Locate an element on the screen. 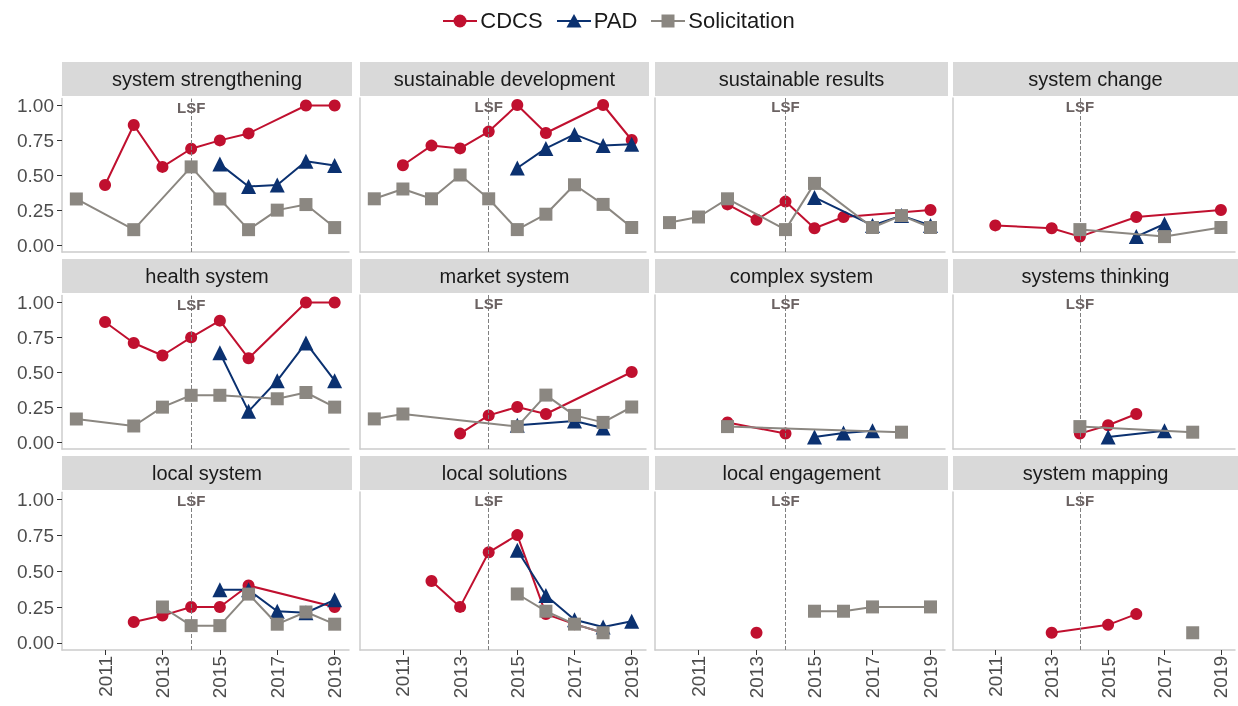  chart-title: sustainable development is located at coordinates (504, 79).